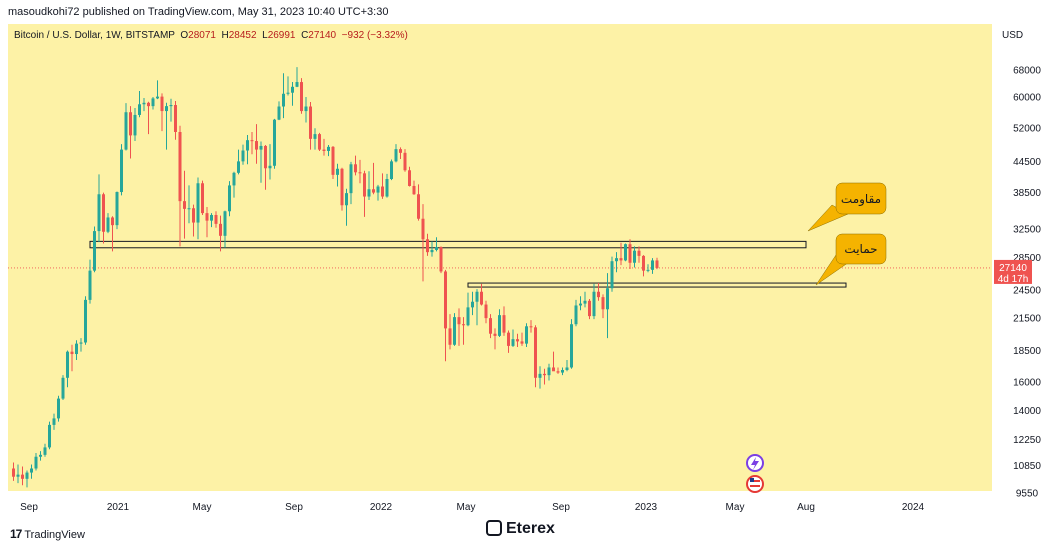  What do you see at coordinates (1017, 257) in the screenshot?
I see `price-axis` at bounding box center [1017, 257].